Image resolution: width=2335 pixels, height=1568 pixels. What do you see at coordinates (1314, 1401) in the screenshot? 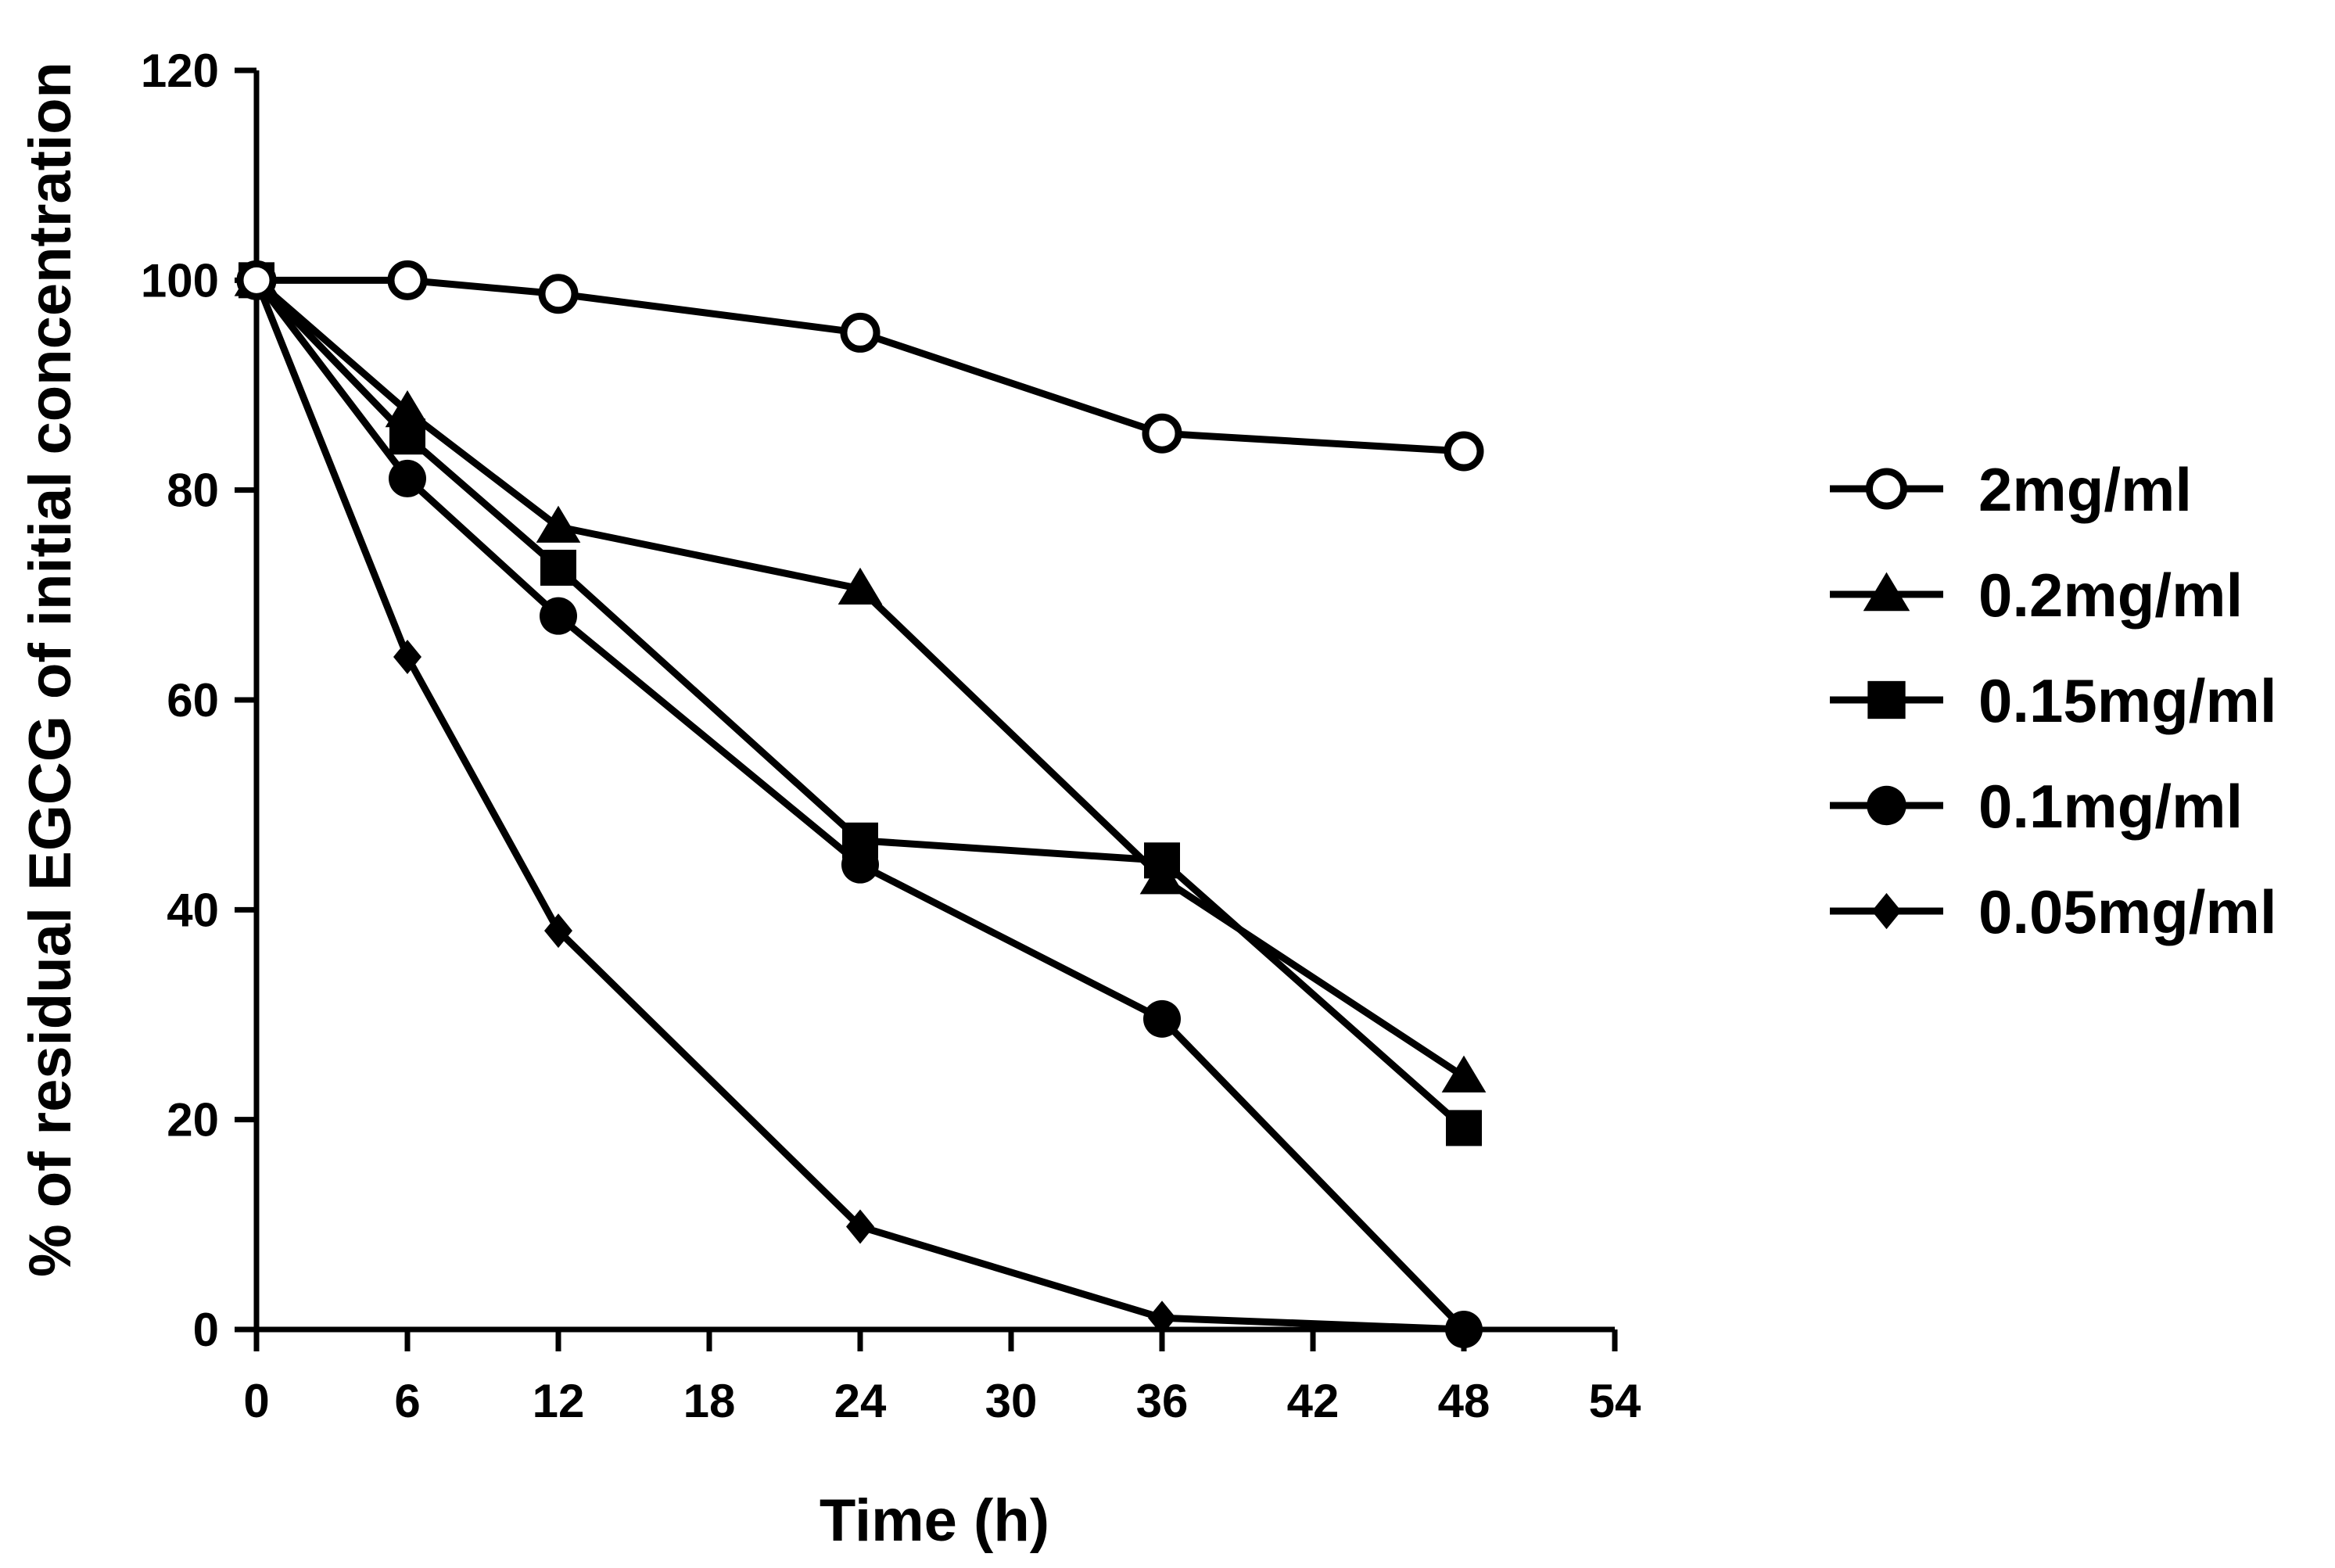
I see `x-tick-label: 42` at bounding box center [1314, 1401].